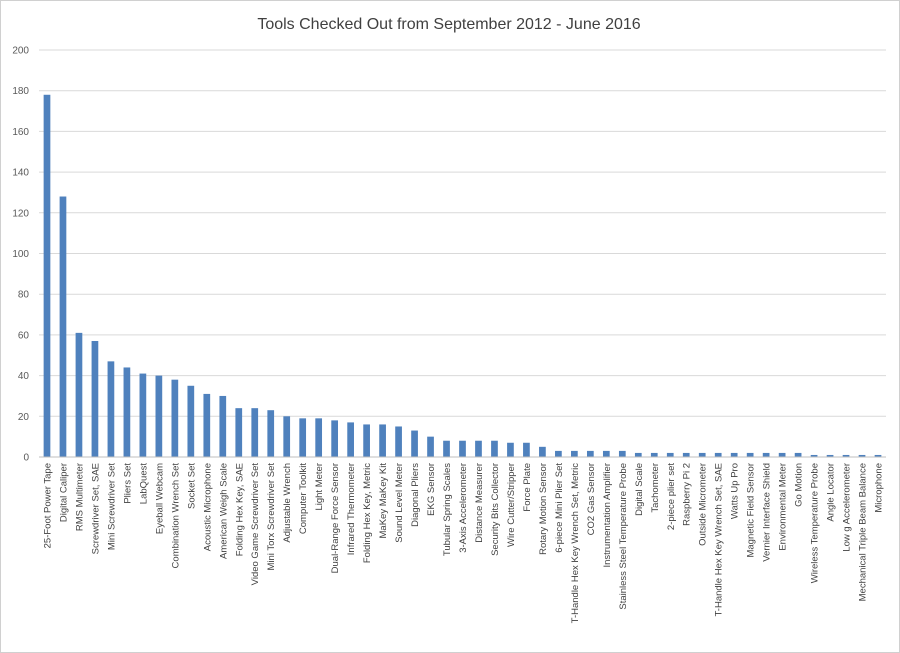  Describe the element at coordinates (287, 503) in the screenshot. I see `x-category-label: Adjustable Wrench` at that location.